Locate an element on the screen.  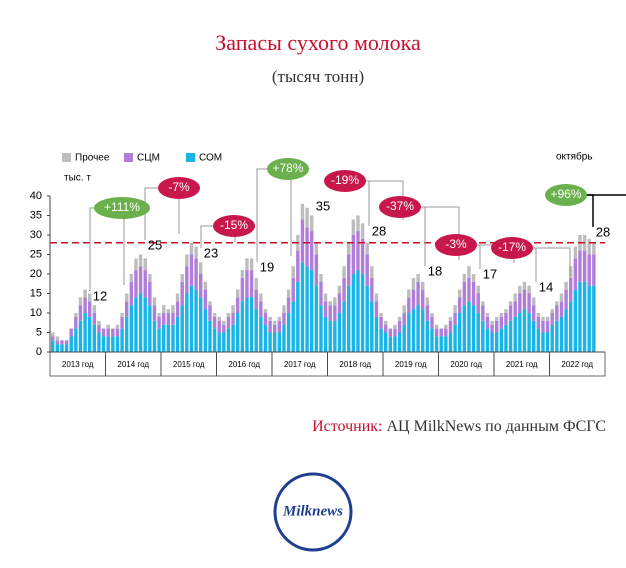
change-label: -37% is located at coordinates (400, 206).